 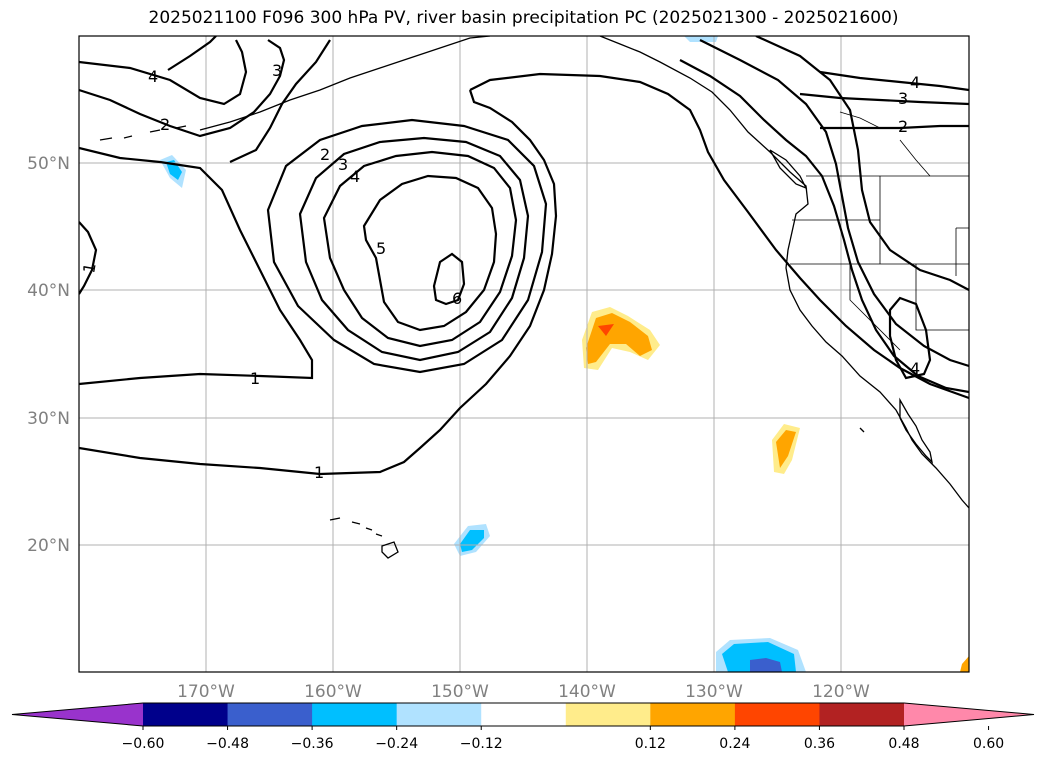 I want to click on colorbar-tick-label: 0.36, so click(x=819, y=744).